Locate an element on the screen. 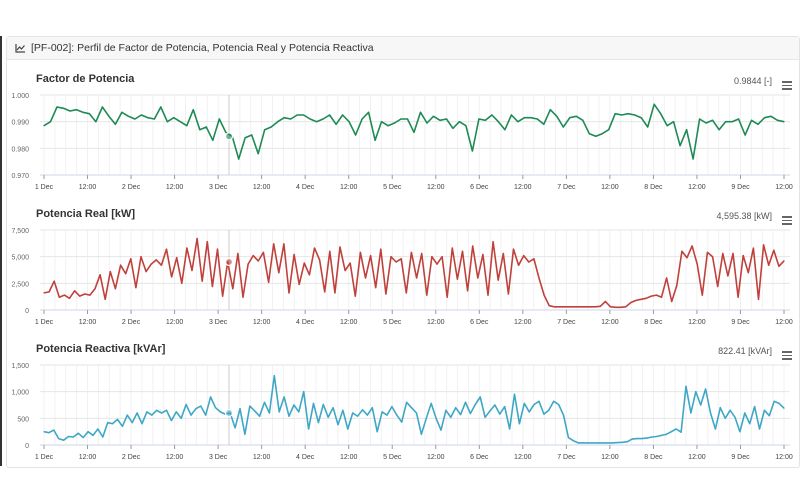 The image size is (800, 500). y-tick-label: 0 is located at coordinates (27, 311).